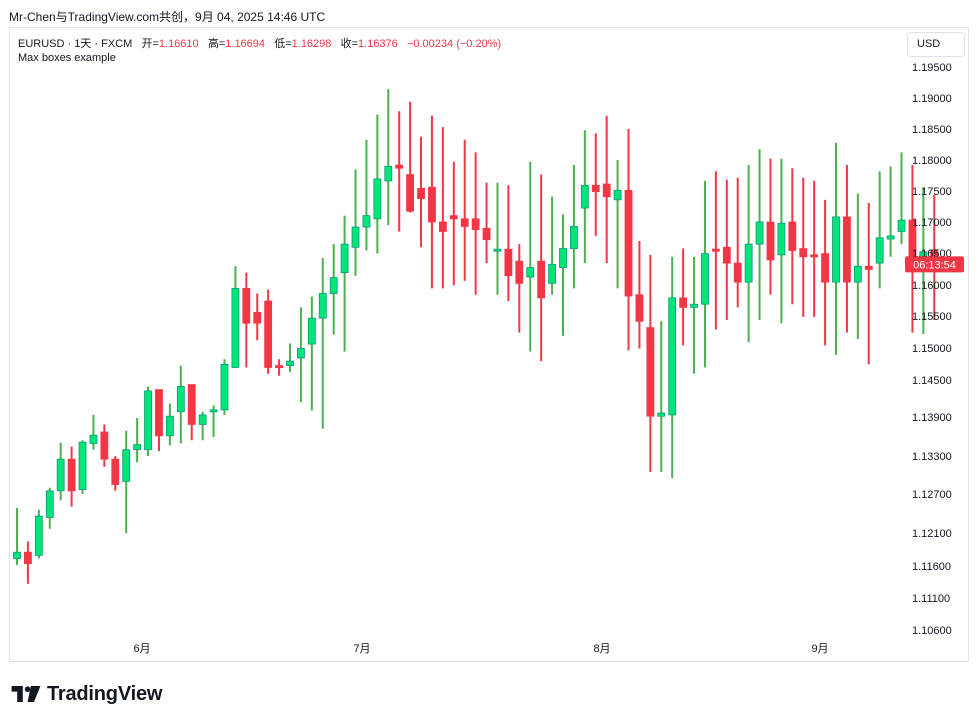 This screenshot has height=723, width=979. I want to click on indicator-subtitle: Max boxes example, so click(67, 58).